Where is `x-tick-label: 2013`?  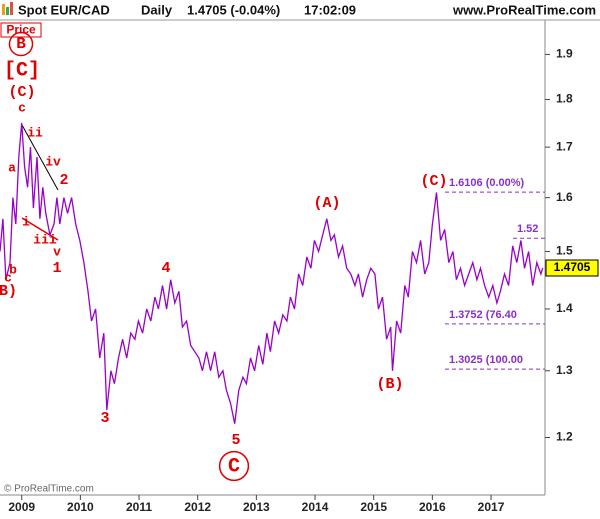 x-tick-label: 2013 is located at coordinates (256, 507).